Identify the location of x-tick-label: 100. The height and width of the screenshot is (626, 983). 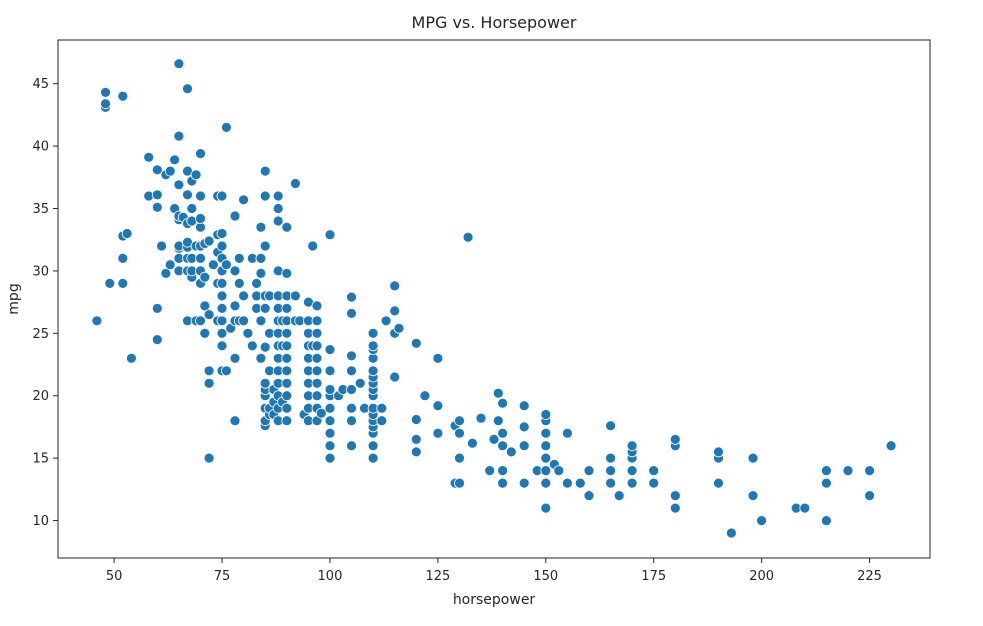
(330, 576).